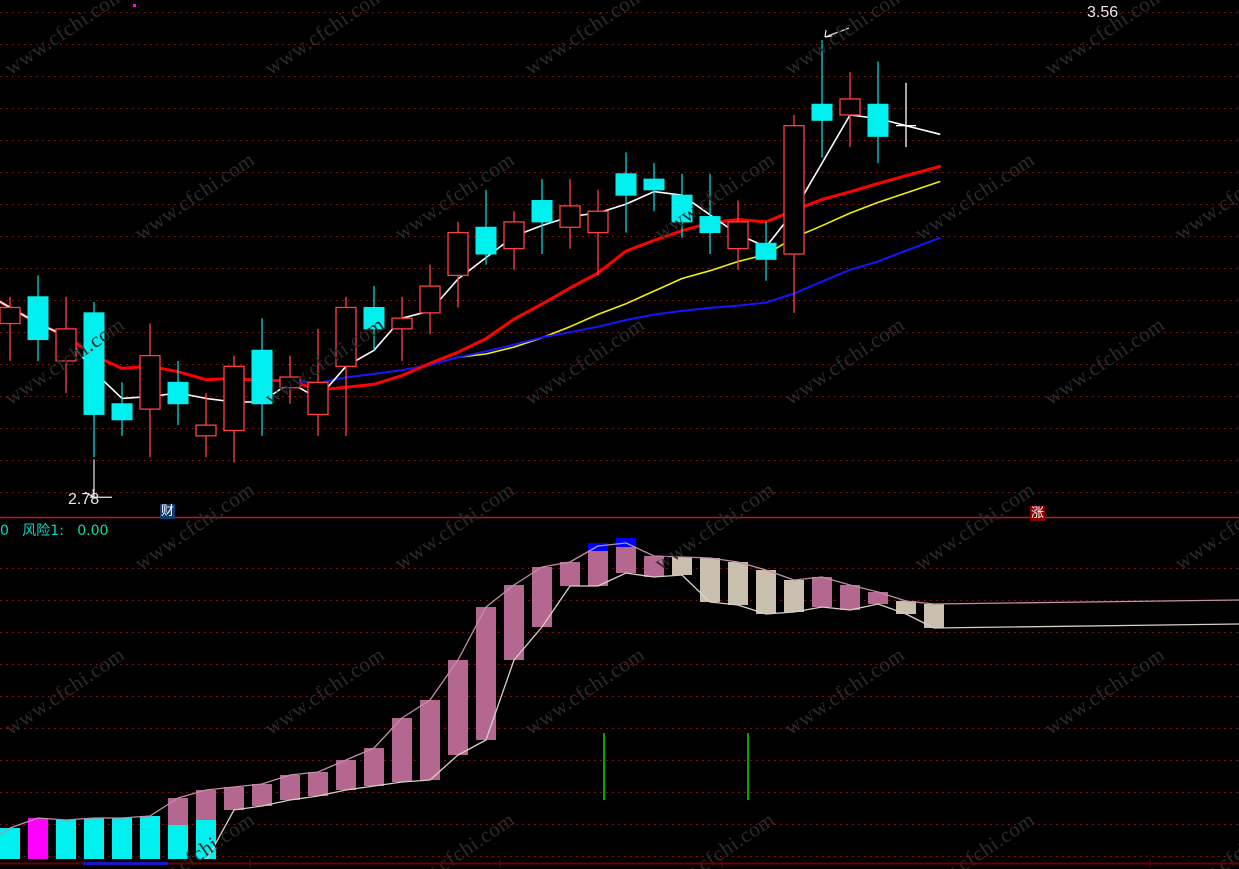 This screenshot has height=869, width=1239. I want to click on low-marker-arrow-icon, so click(89, 478).